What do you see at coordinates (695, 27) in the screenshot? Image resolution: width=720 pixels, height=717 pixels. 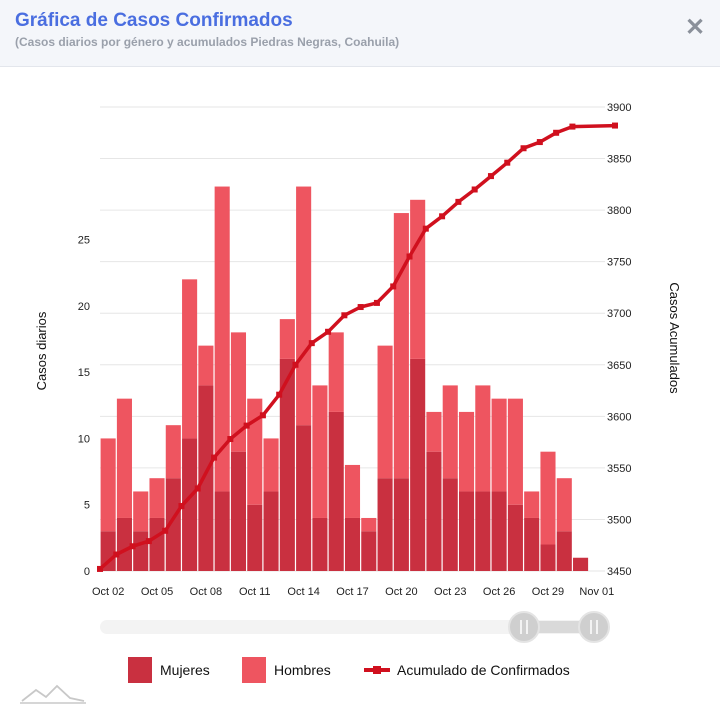 I see `close-icon: ✕` at bounding box center [695, 27].